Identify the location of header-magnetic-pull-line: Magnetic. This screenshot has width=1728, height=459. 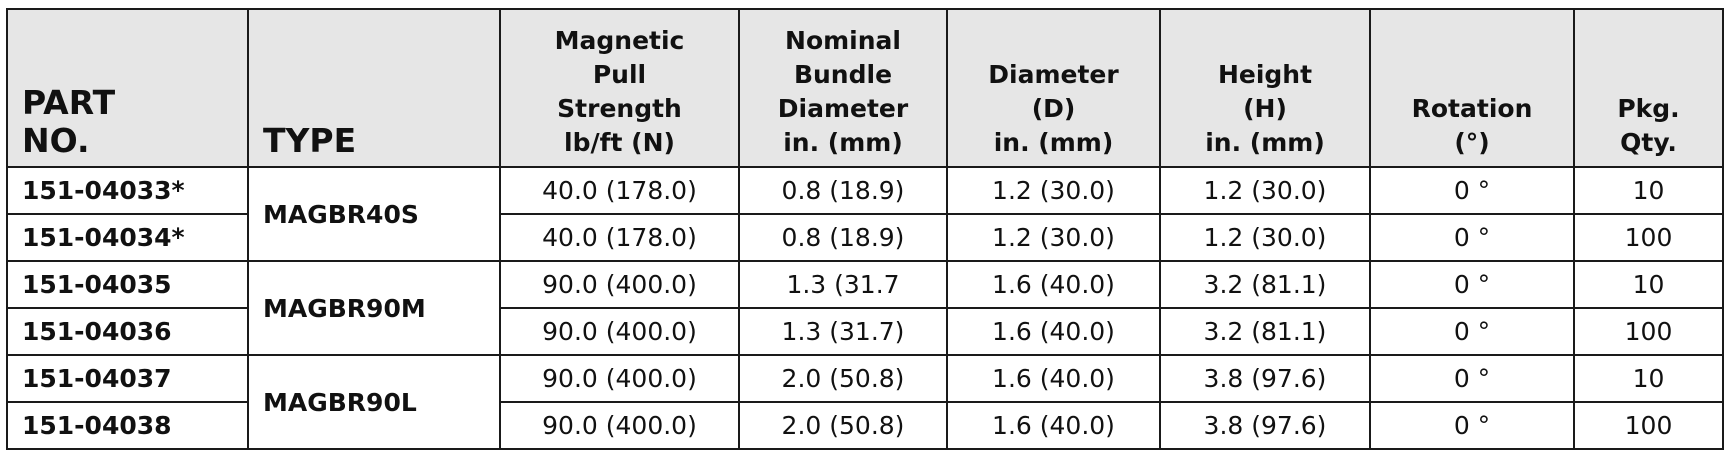
(619, 40).